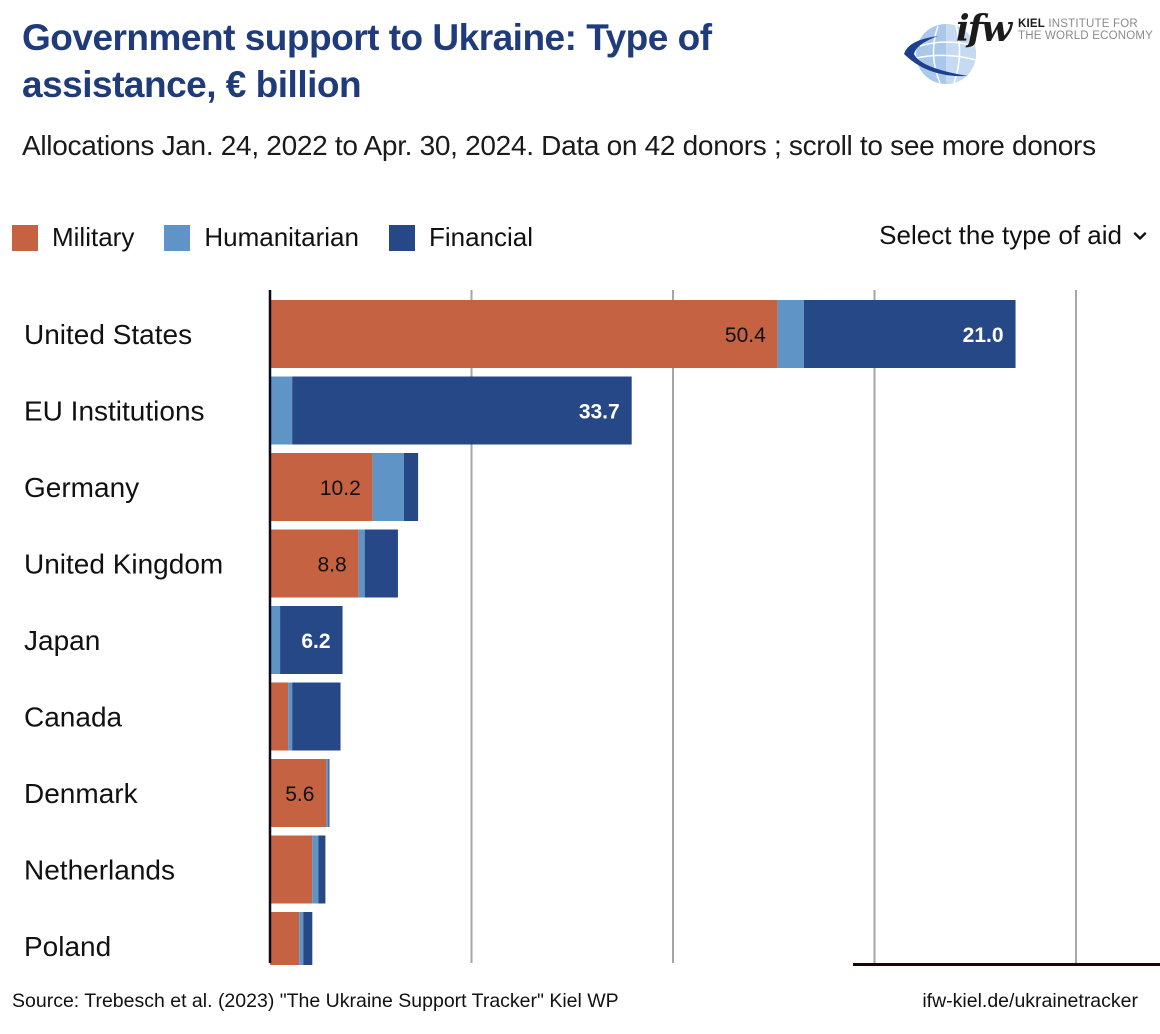 The height and width of the screenshot is (1034, 1160). What do you see at coordinates (331, 565) in the screenshot?
I see `data-label-united-kingdom-military: 8.8` at bounding box center [331, 565].